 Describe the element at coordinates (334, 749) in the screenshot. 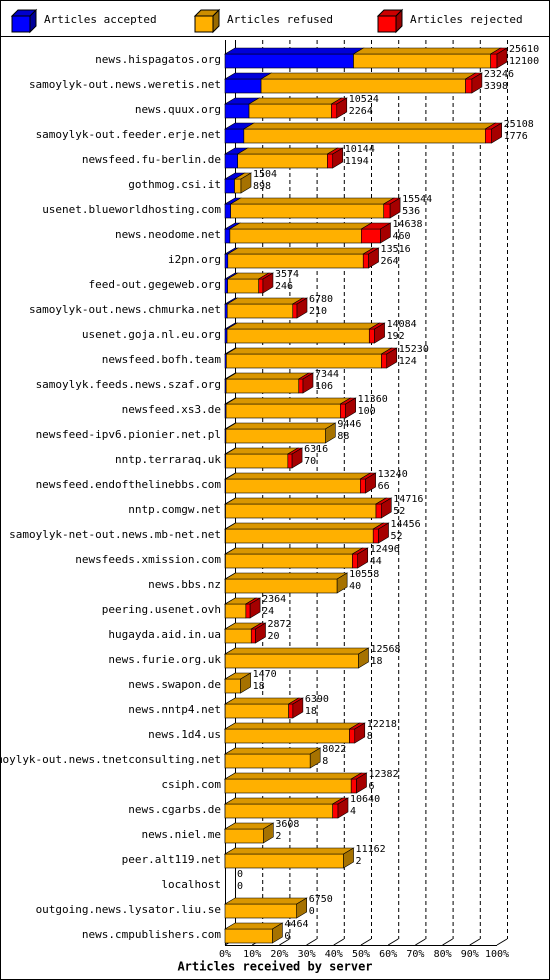

I see `value-label: 8022` at that location.